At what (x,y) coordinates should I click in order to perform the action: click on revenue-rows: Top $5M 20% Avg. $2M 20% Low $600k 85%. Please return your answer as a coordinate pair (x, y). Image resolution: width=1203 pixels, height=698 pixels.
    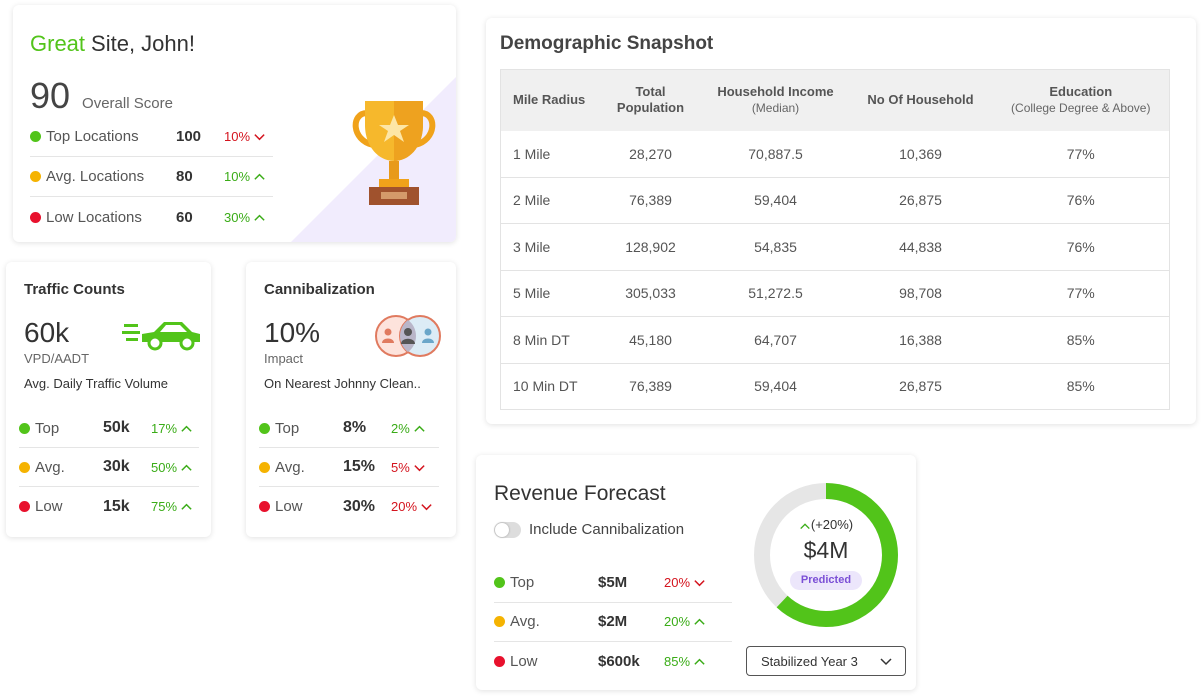
    Looking at the image, I should click on (613, 622).